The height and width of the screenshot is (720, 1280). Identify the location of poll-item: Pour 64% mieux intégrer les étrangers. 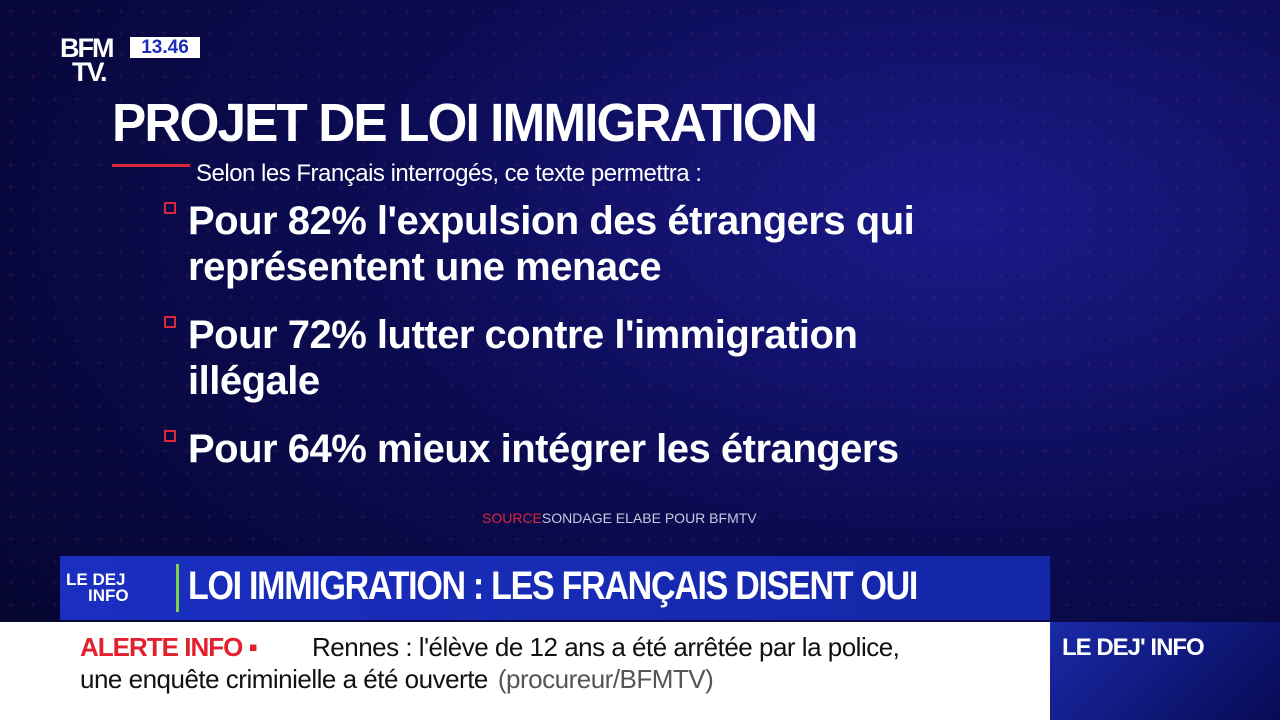
(626, 449).